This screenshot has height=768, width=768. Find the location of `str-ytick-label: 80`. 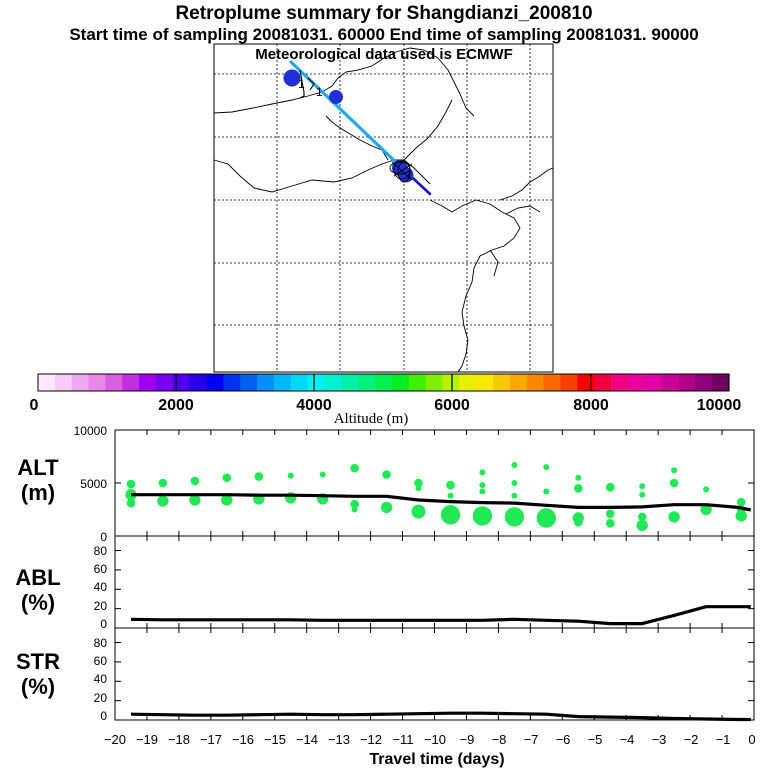

str-ytick-label: 80 is located at coordinates (101, 643).